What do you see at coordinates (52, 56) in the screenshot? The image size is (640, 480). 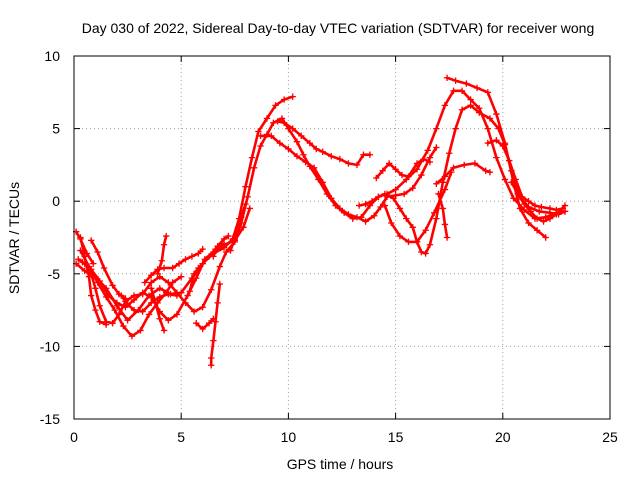 I see `y-tick-label: 10` at bounding box center [52, 56].